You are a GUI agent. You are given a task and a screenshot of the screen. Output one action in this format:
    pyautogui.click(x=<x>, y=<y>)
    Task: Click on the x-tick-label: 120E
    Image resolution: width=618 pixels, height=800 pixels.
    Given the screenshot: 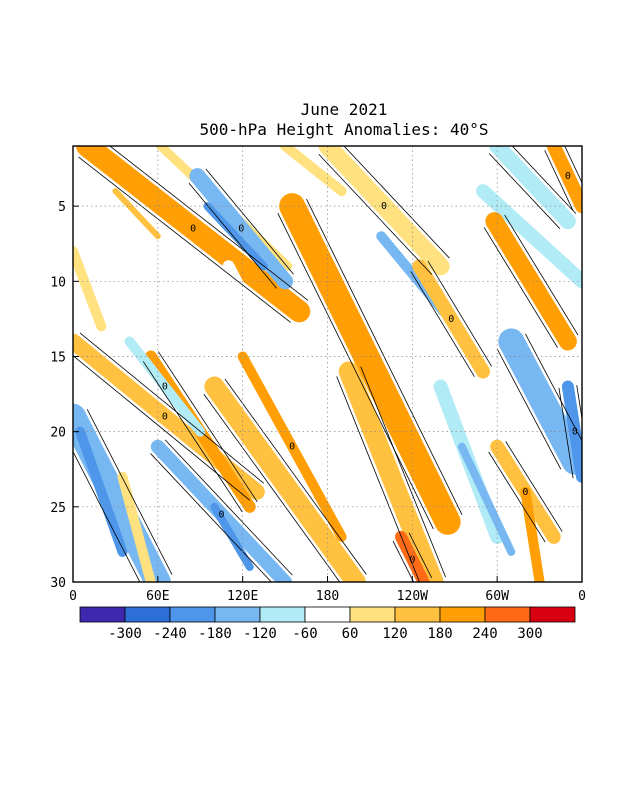 What is the action you would take?
    pyautogui.click(x=242, y=596)
    